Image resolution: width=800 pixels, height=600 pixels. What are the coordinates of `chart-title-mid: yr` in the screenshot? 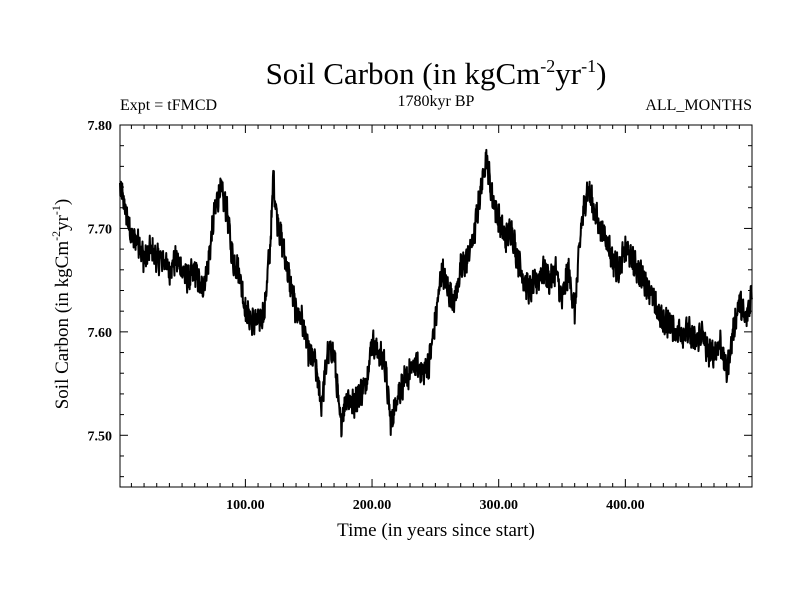 It's located at (568, 73).